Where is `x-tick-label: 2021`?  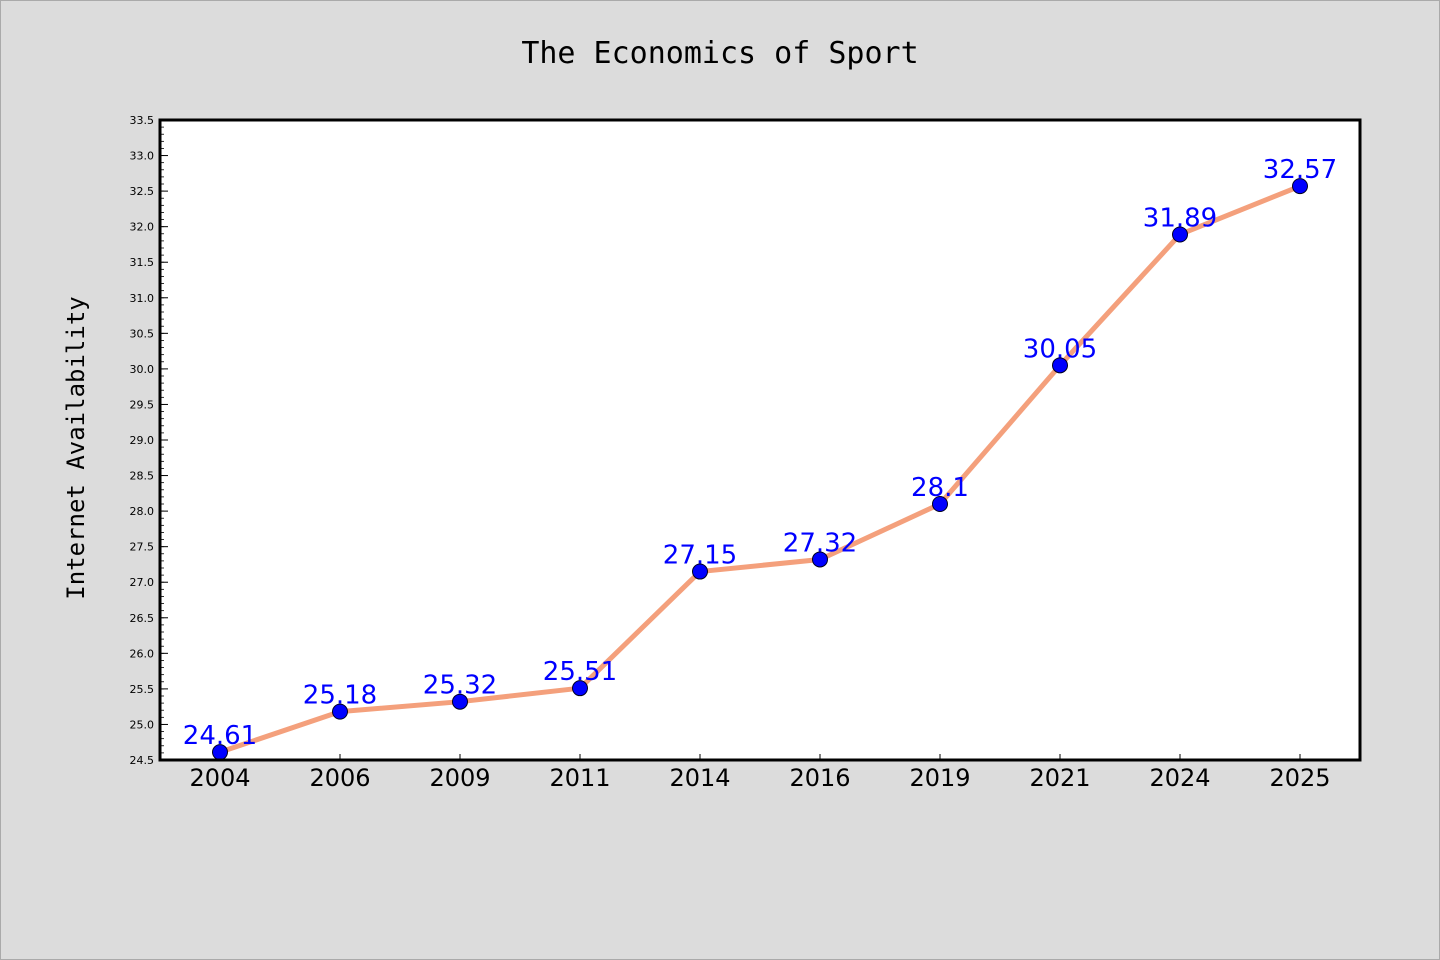
x-tick-label: 2021 is located at coordinates (1059, 778).